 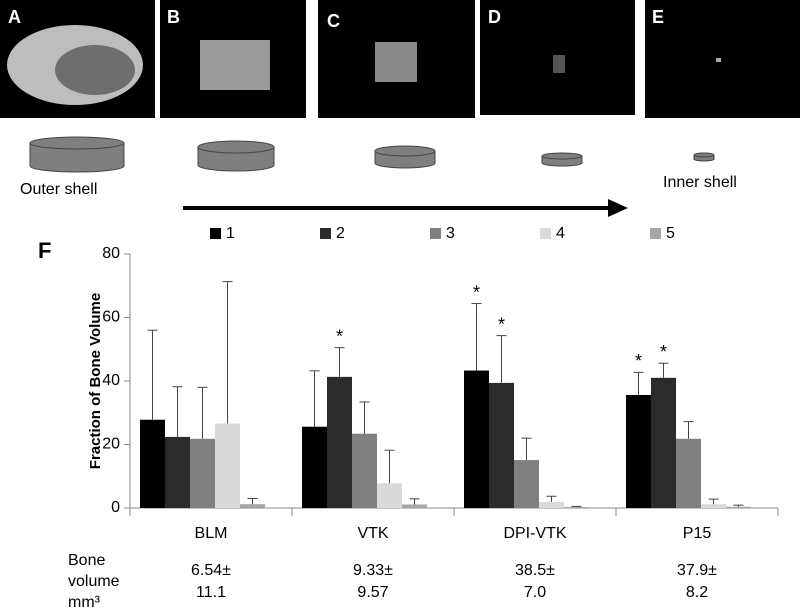 What do you see at coordinates (173, 17) in the screenshot?
I see `panel-label: B` at bounding box center [173, 17].